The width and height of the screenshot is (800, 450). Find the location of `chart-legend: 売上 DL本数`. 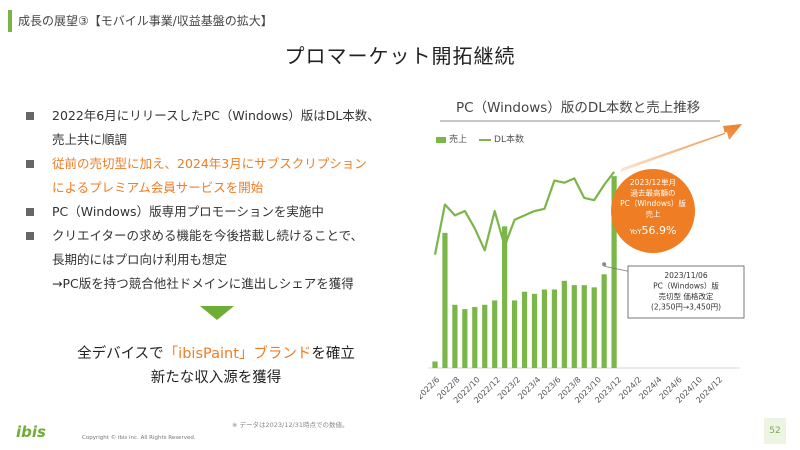

chart-legend: 売上 DL本数 is located at coordinates (480, 138).